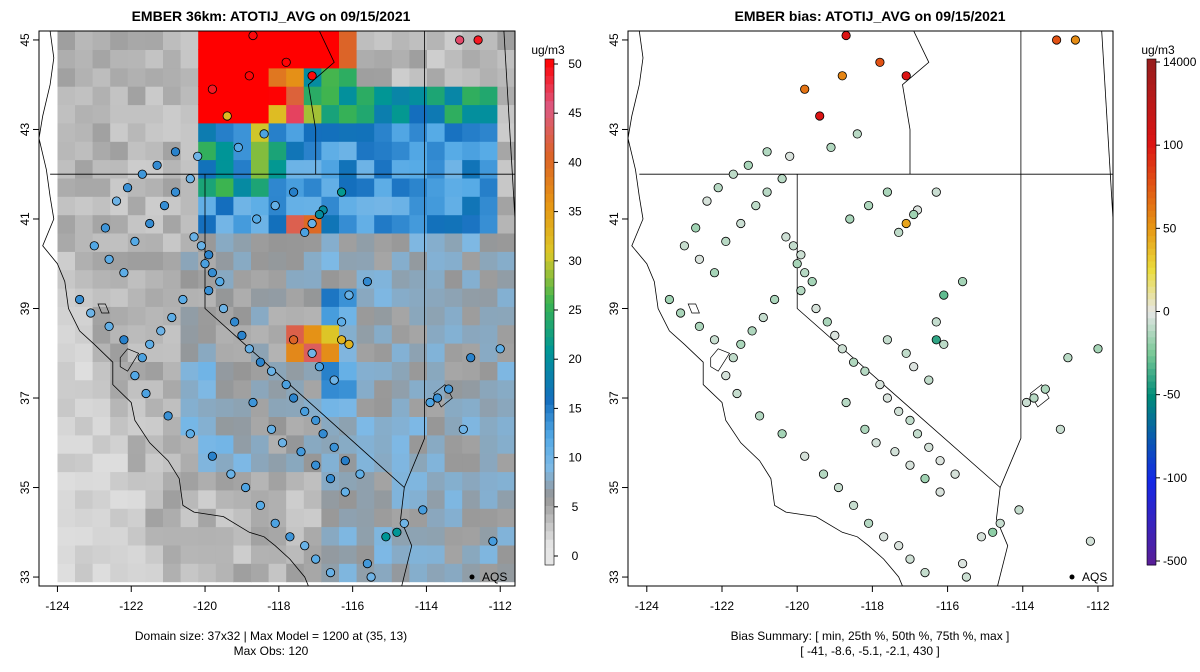 The width and height of the screenshot is (1200, 672). Describe the element at coordinates (614, 309) in the screenshot. I see `y-tick-label: 39` at that location.